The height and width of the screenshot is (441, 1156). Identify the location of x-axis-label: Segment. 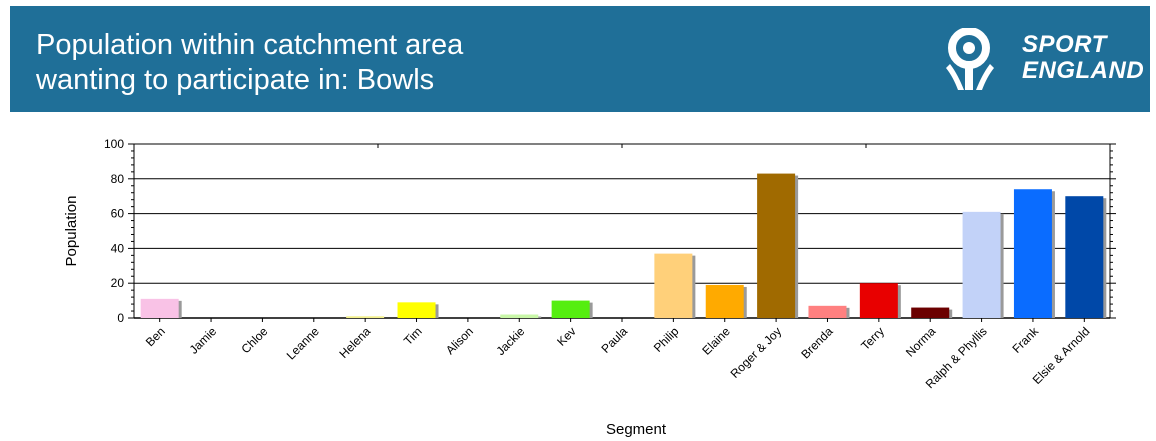
(636, 429).